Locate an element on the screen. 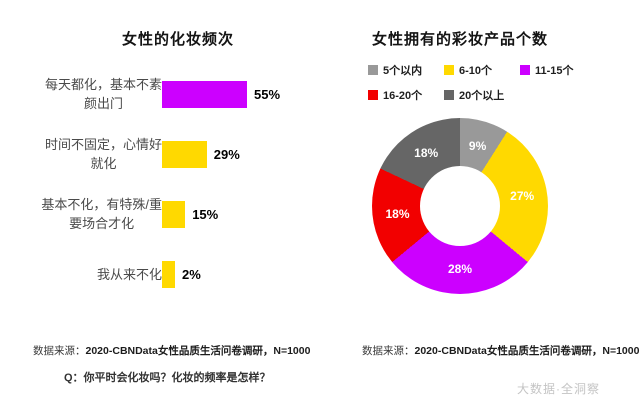  bar-chart-title: 女性的化妆频次 is located at coordinates (177, 39).